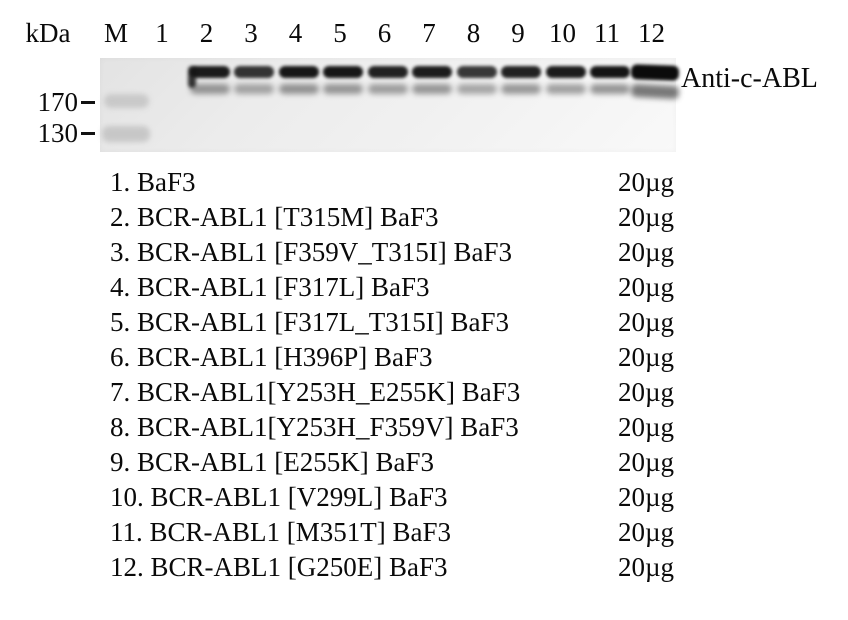  What do you see at coordinates (281, 532) in the screenshot?
I see `legend-sample-label: 11. BCR-ABL1 [M351T] BaF3` at bounding box center [281, 532].